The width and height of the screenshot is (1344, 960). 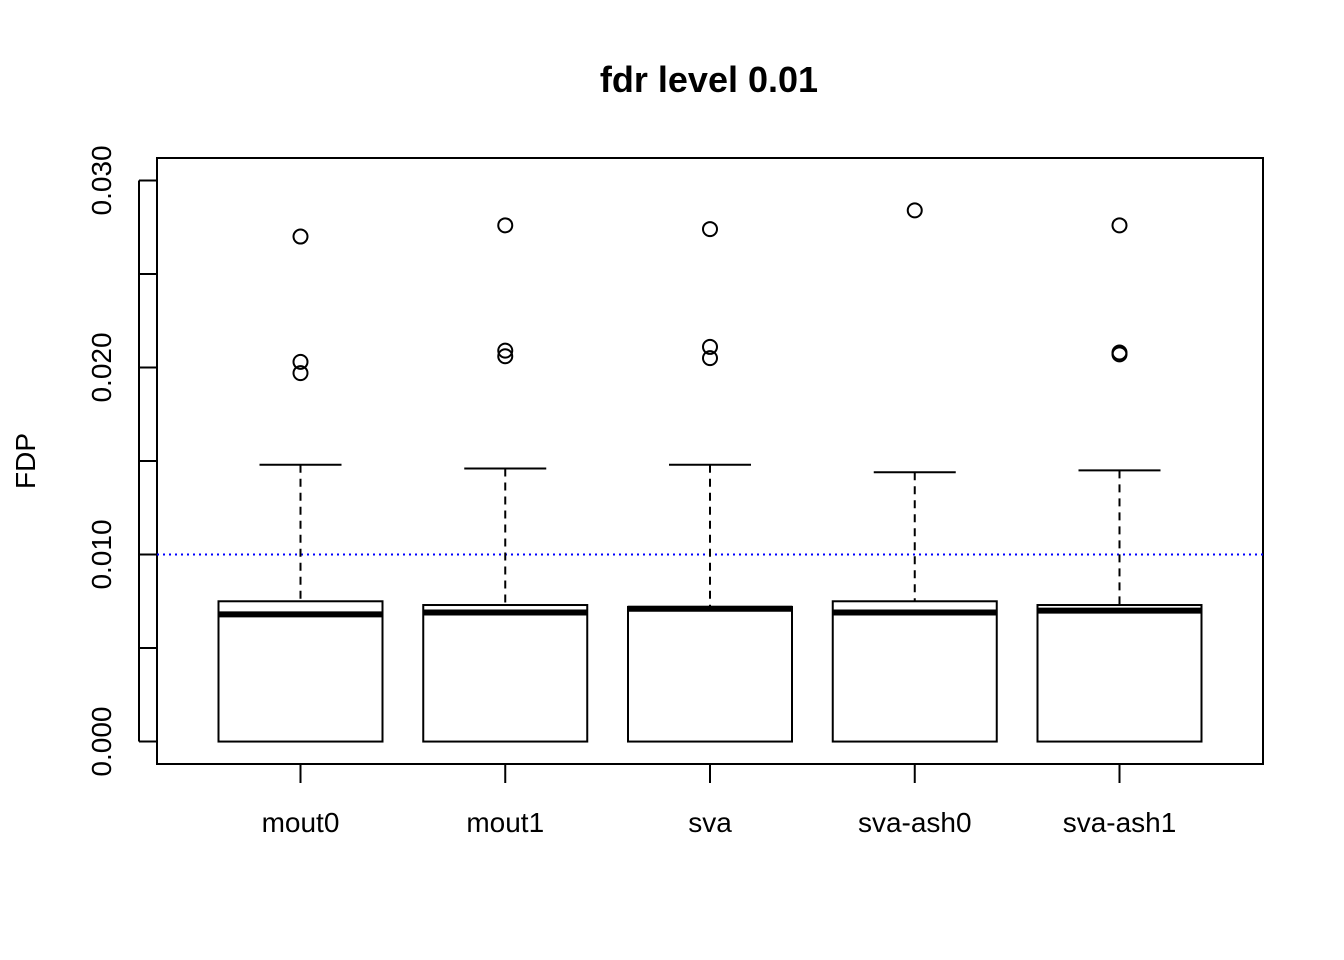 I want to click on x-tick-label: sva-ash1, so click(x=1120, y=822).